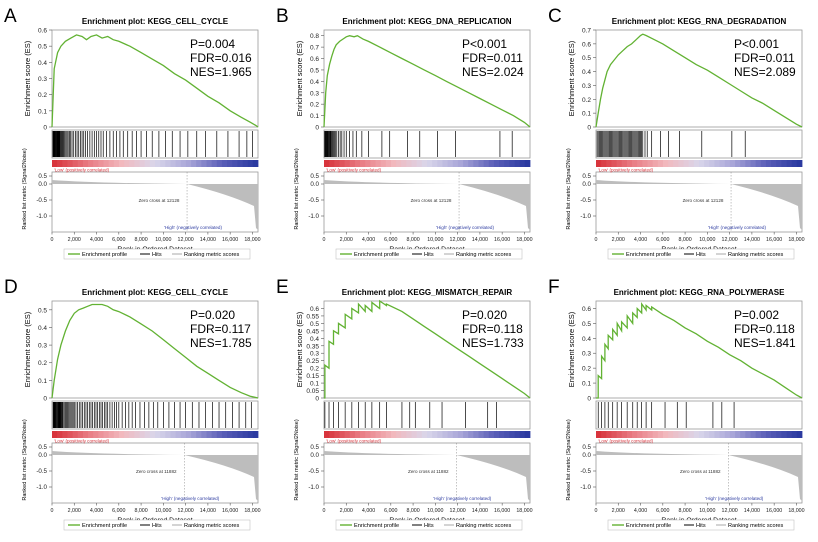 The height and width of the screenshot is (542, 818). What do you see at coordinates (314, 354) in the screenshot?
I see `es-y-tick-label: 0.3` at bounding box center [314, 354].